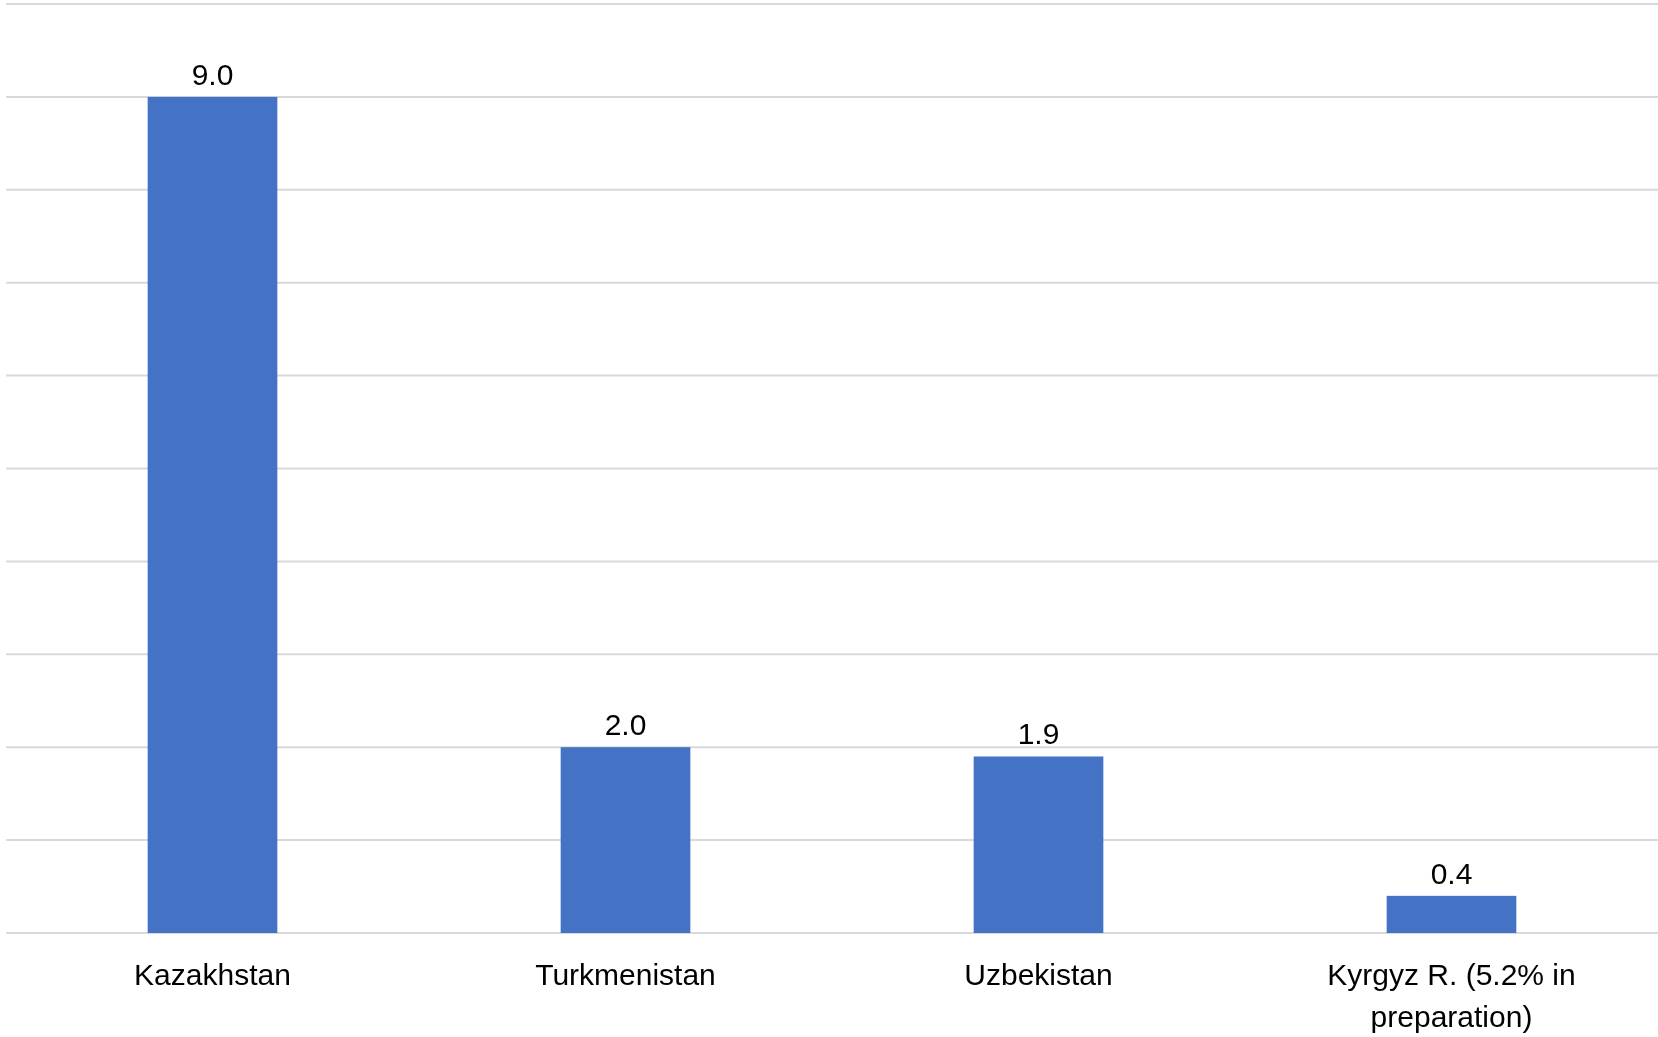 The height and width of the screenshot is (1037, 1658). I want to click on x-tick-label: Uzbekistan, so click(1038, 974).